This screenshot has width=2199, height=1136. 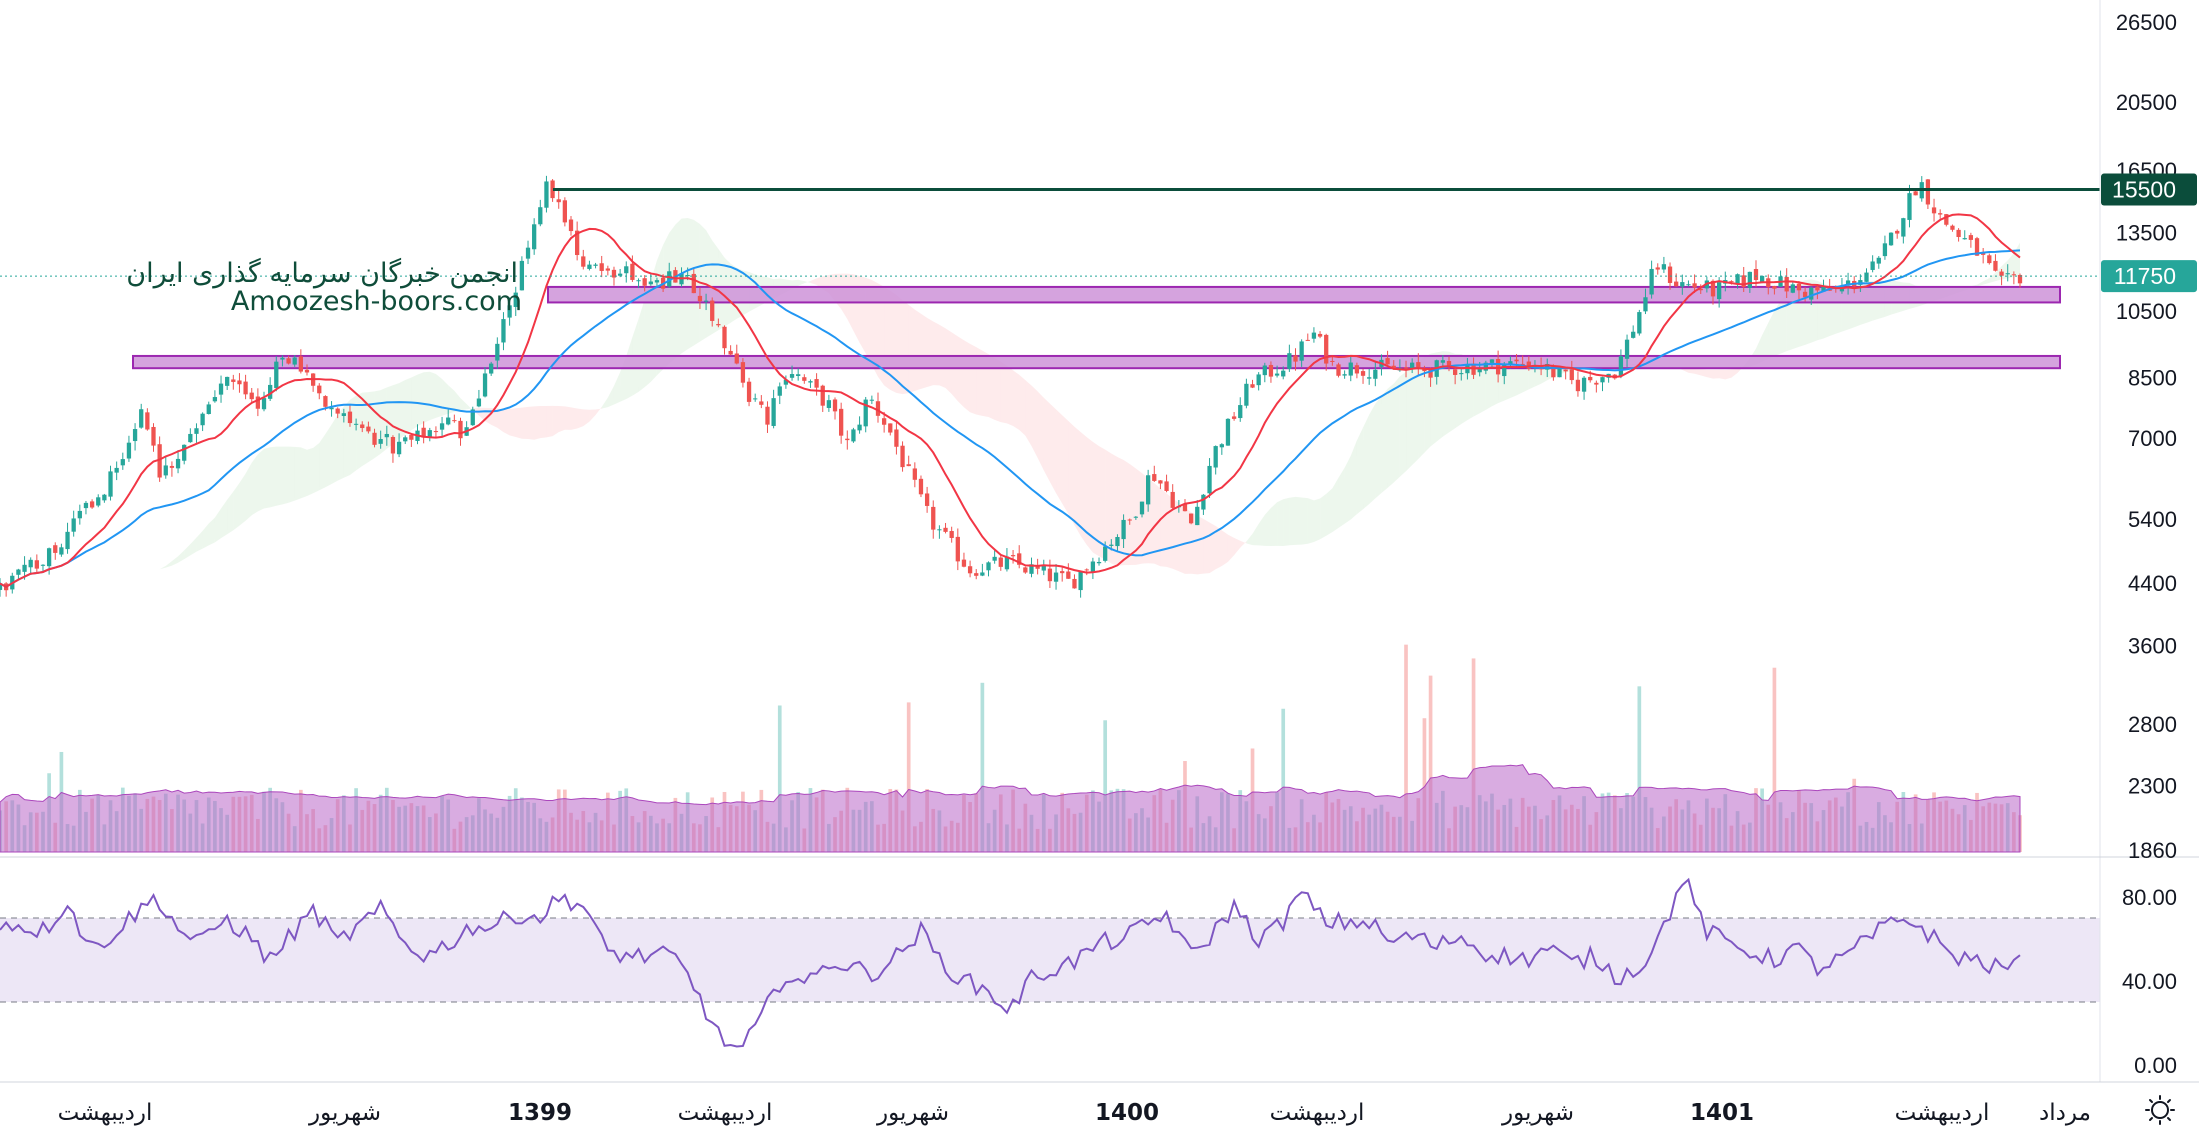 I want to click on sun-gear-icon, so click(x=2160, y=1110).